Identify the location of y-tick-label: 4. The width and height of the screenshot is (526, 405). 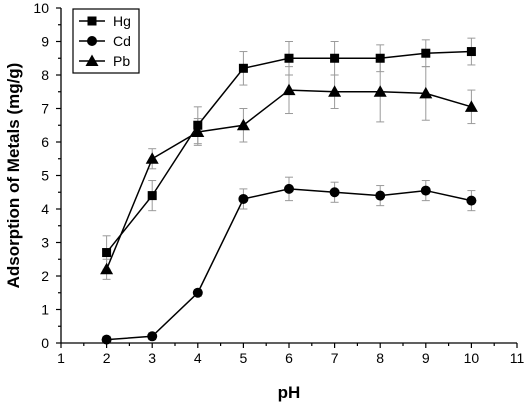
(45, 209).